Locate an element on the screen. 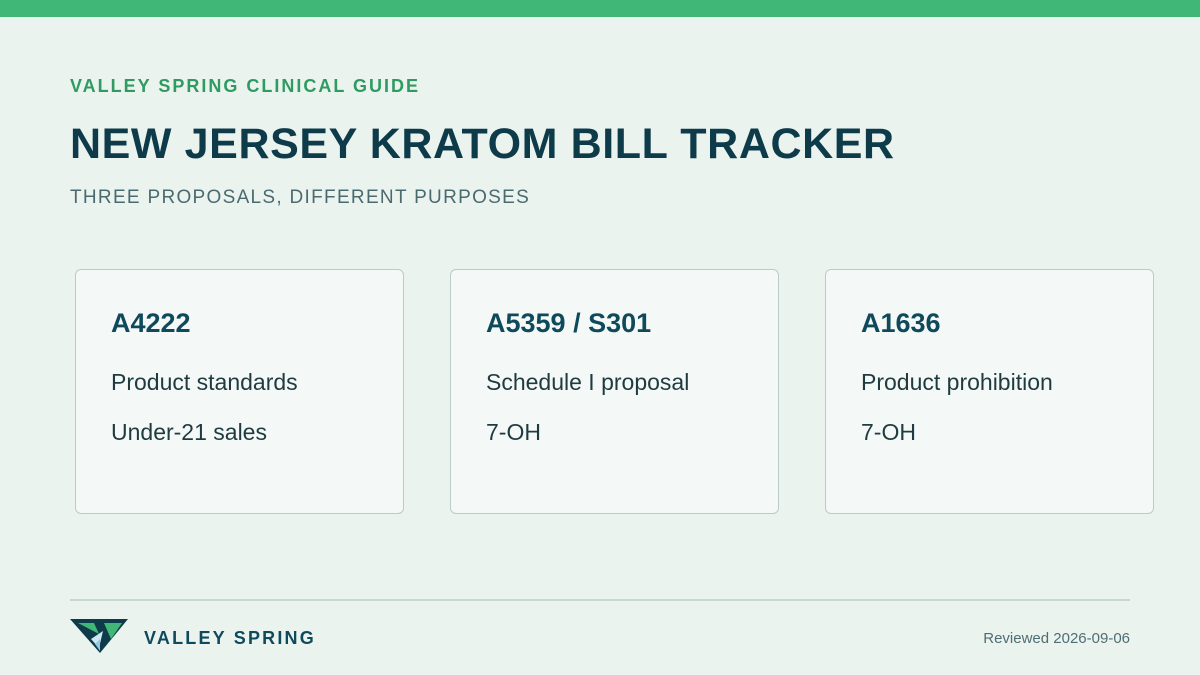 The image size is (1200, 675). bill-card-detail: Under-21 sales is located at coordinates (189, 432).